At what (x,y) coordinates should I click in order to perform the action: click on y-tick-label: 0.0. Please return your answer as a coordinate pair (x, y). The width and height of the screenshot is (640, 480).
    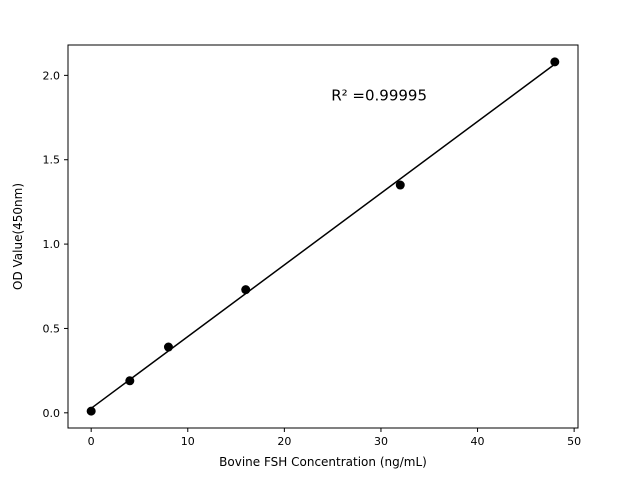
    Looking at the image, I should click on (52, 413).